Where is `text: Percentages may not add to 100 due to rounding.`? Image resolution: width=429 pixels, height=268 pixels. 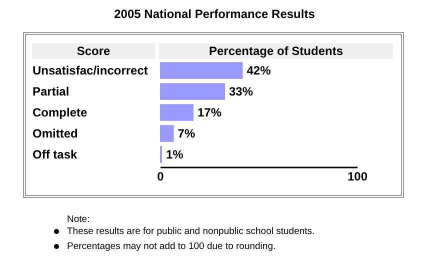
text: Percentages may not add to 100 due to rounding. is located at coordinates (172, 246).